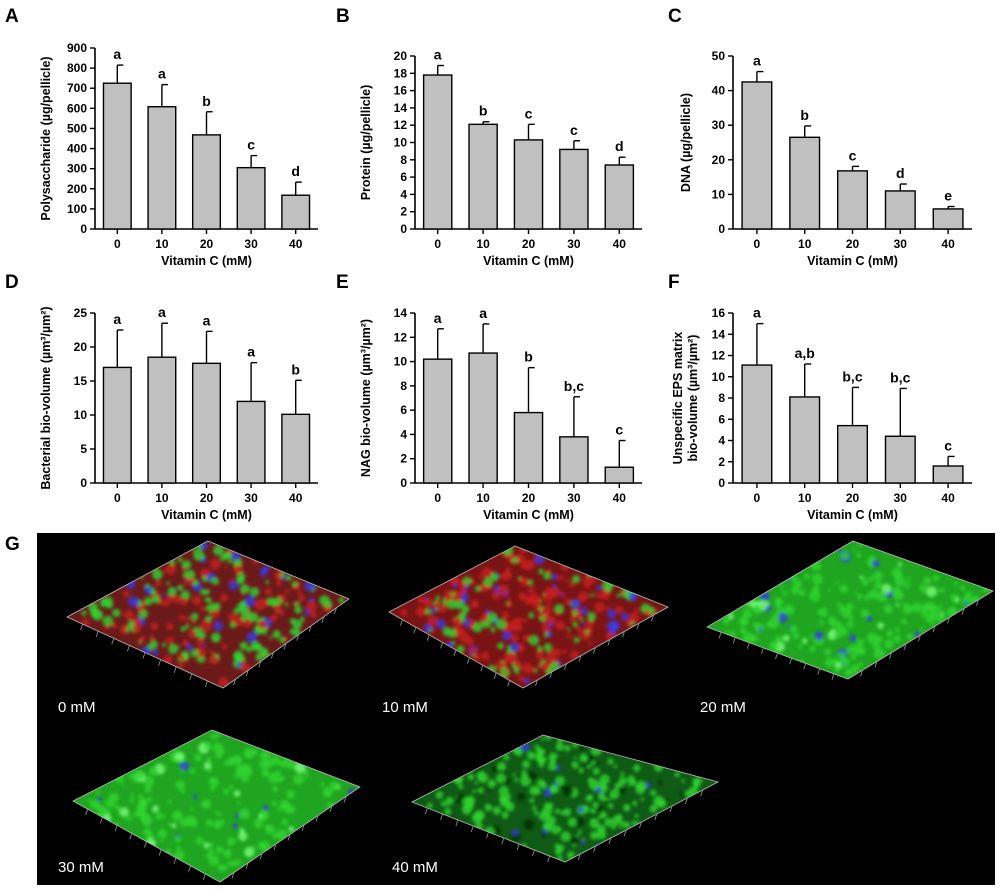 Image resolution: width=1000 pixels, height=890 pixels. What do you see at coordinates (675, 16) in the screenshot?
I see `panel-letter: C` at bounding box center [675, 16].